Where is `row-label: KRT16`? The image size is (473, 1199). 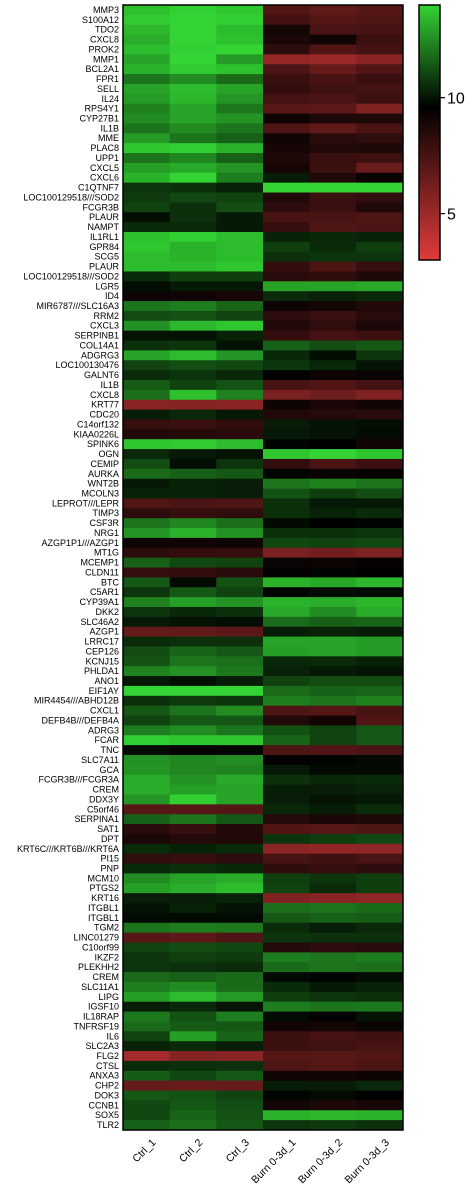 row-label: KRT16 is located at coordinates (105, 898).